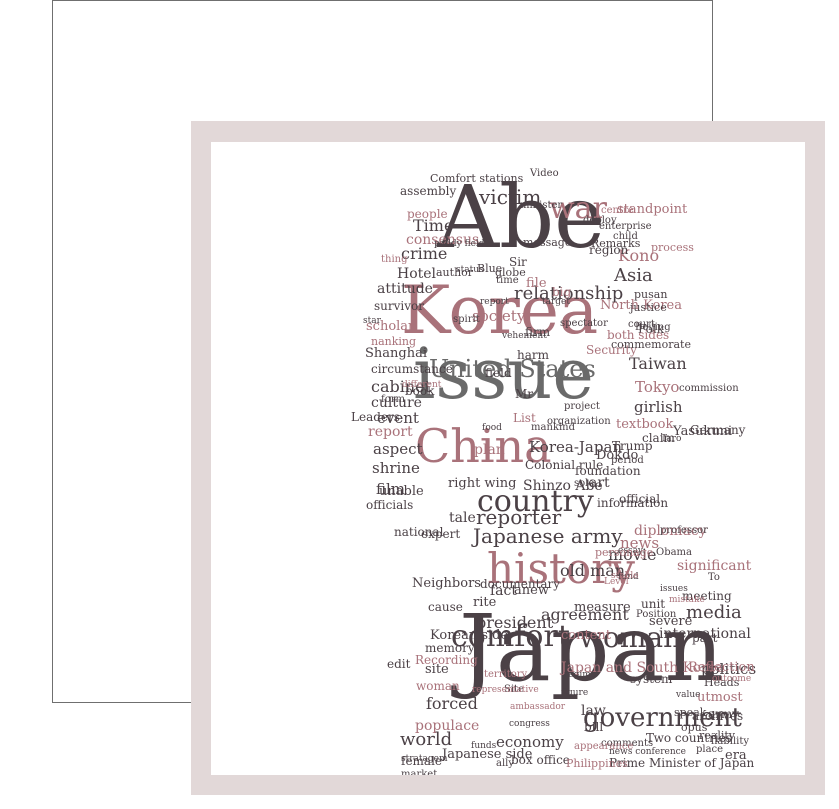 Image resolution: width=839 pixels, height=809 pixels. I want to click on cloud-word: officials, so click(390, 505).